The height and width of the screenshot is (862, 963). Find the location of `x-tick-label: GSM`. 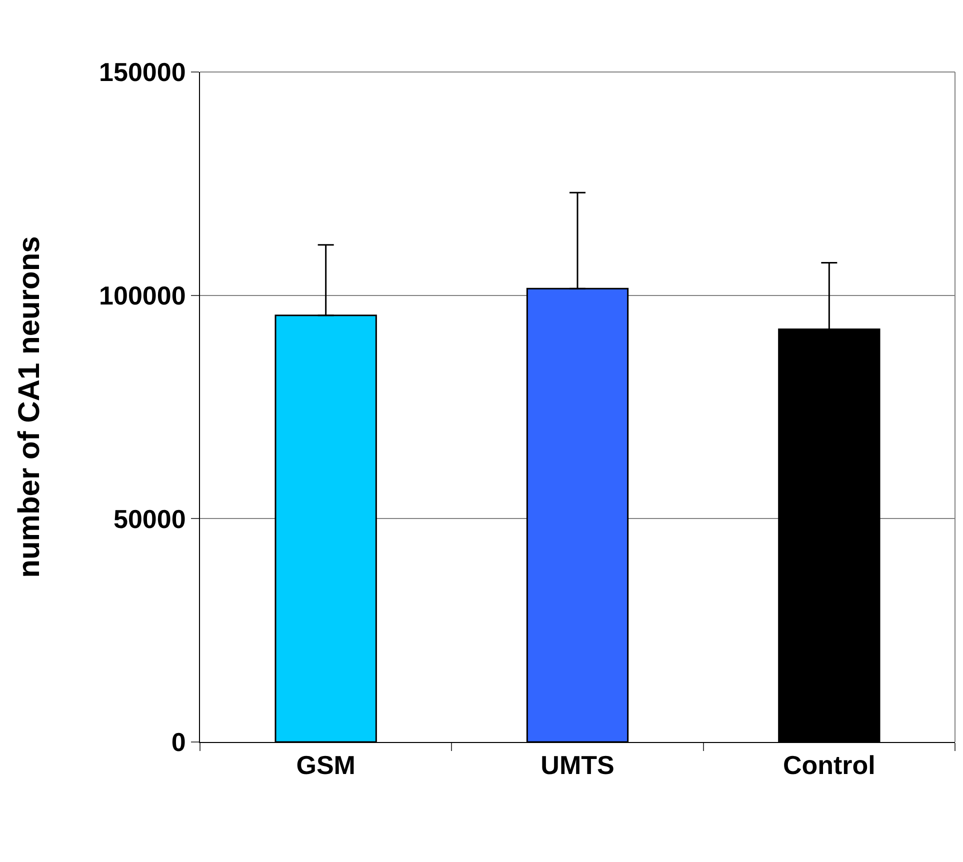

x-tick-label: GSM is located at coordinates (326, 765).